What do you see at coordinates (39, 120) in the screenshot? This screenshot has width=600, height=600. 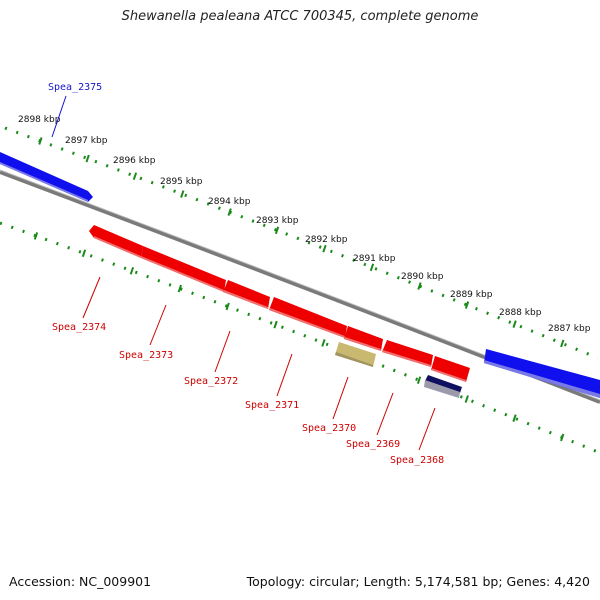 I see `ruler-label: 2898 kbp` at bounding box center [39, 120].